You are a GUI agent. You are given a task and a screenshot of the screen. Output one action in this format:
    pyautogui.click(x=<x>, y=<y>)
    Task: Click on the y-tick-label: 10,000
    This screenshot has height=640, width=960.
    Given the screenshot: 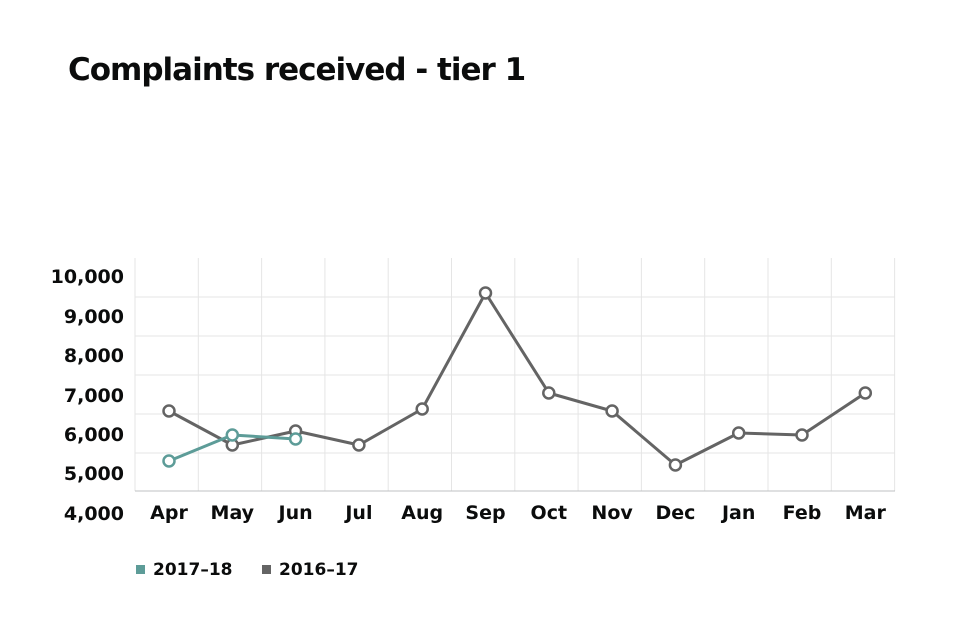 What is the action you would take?
    pyautogui.click(x=87, y=277)
    